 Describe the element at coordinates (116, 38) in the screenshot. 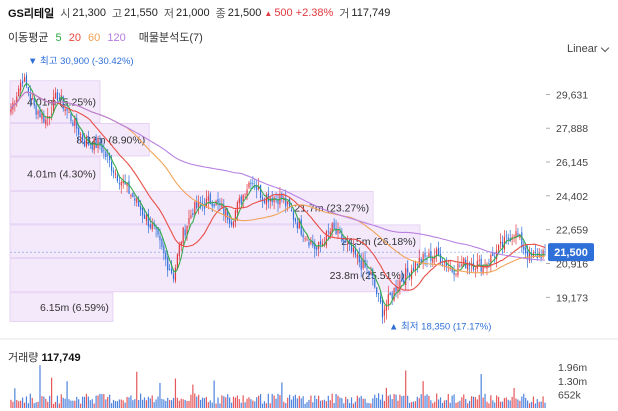

I see `ma-120: 120` at that location.